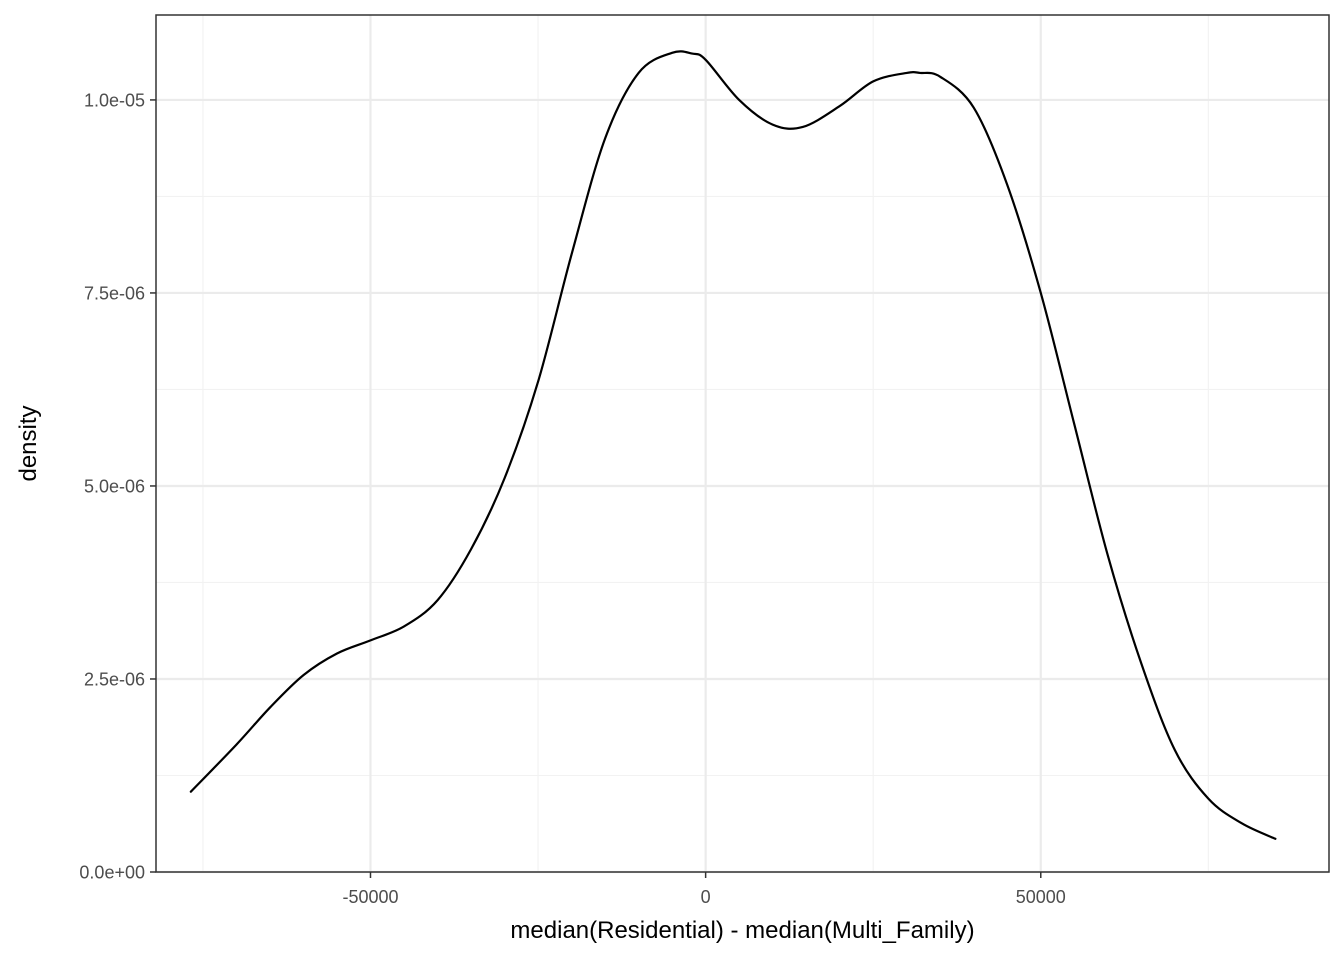  What do you see at coordinates (114, 679) in the screenshot?
I see `y-tick-label: 2.5e-06` at bounding box center [114, 679].